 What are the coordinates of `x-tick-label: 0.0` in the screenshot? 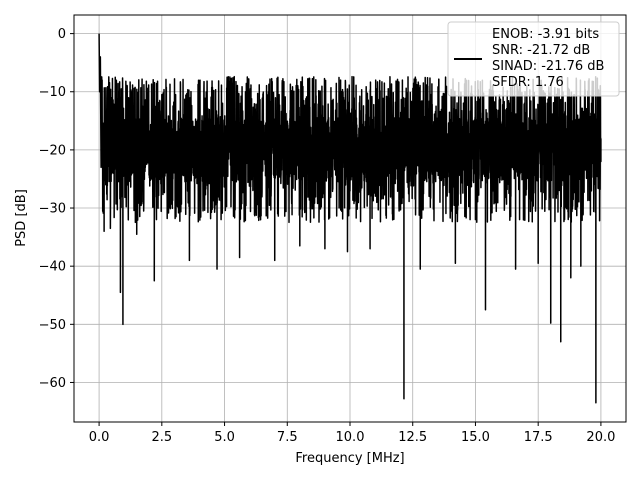 It's located at (99, 437).